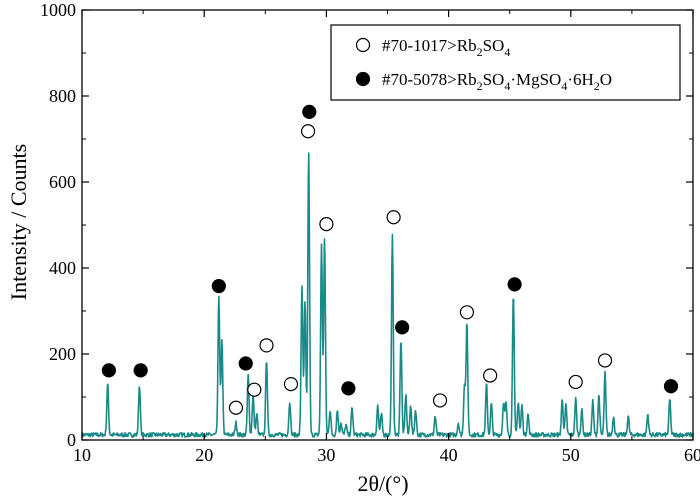 This screenshot has width=700, height=500. What do you see at coordinates (62, 354) in the screenshot?
I see `y-tick-label: 200` at bounding box center [62, 354].